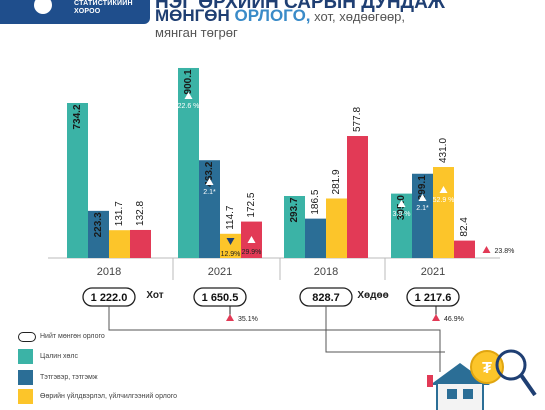  Describe the element at coordinates (272, 15) in the screenshot. I see `title-word2: ОРЛОГО,` at that location.